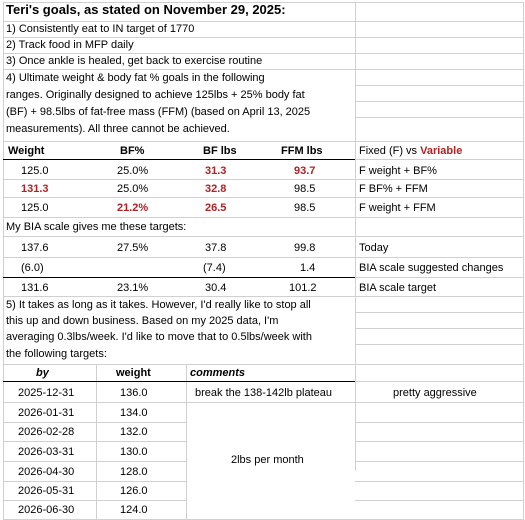 This screenshot has width=525, height=520. I want to click on bia-intro: My BIA scale gives me these targets:, so click(96, 227).